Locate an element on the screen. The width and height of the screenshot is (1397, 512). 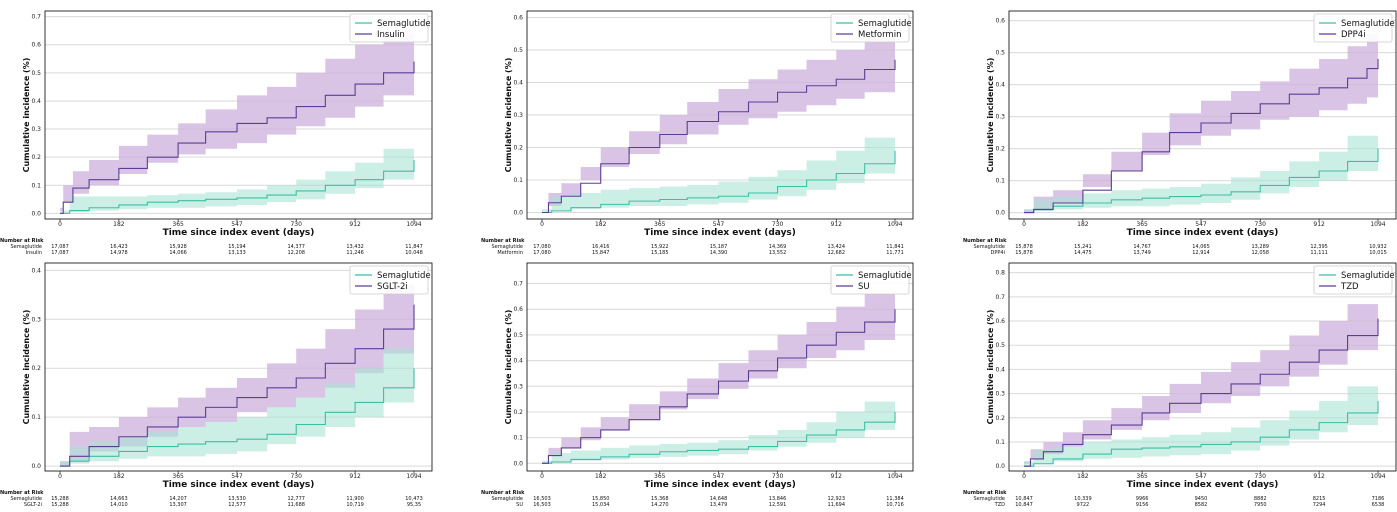
risk-count: 14,207 is located at coordinates (178, 499).